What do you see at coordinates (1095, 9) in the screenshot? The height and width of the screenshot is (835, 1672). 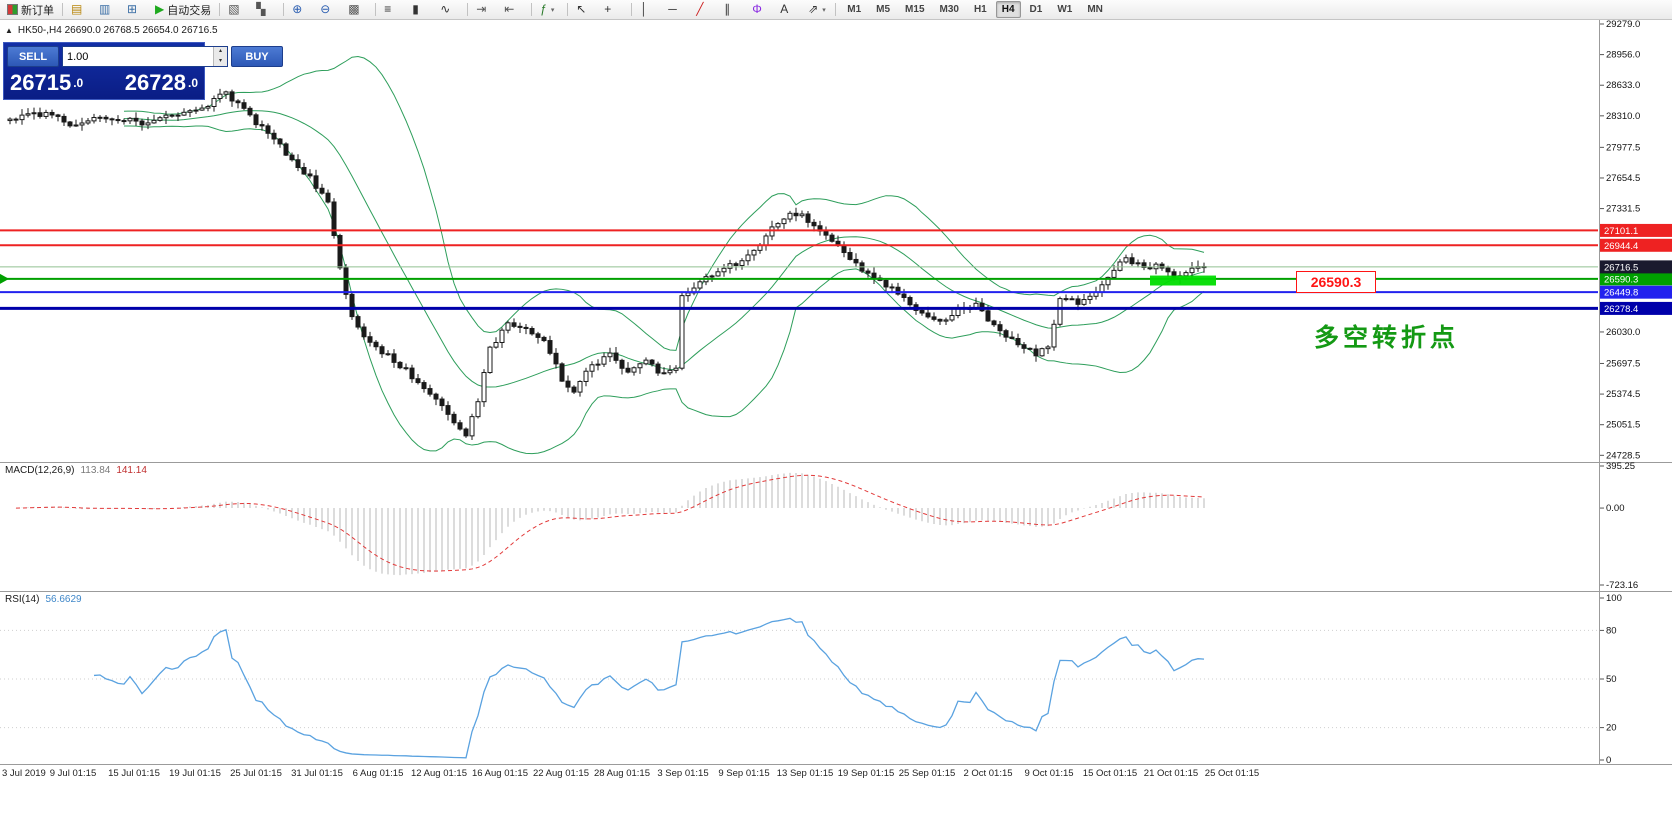 I see `timeframe-mn: MN` at bounding box center [1095, 9].